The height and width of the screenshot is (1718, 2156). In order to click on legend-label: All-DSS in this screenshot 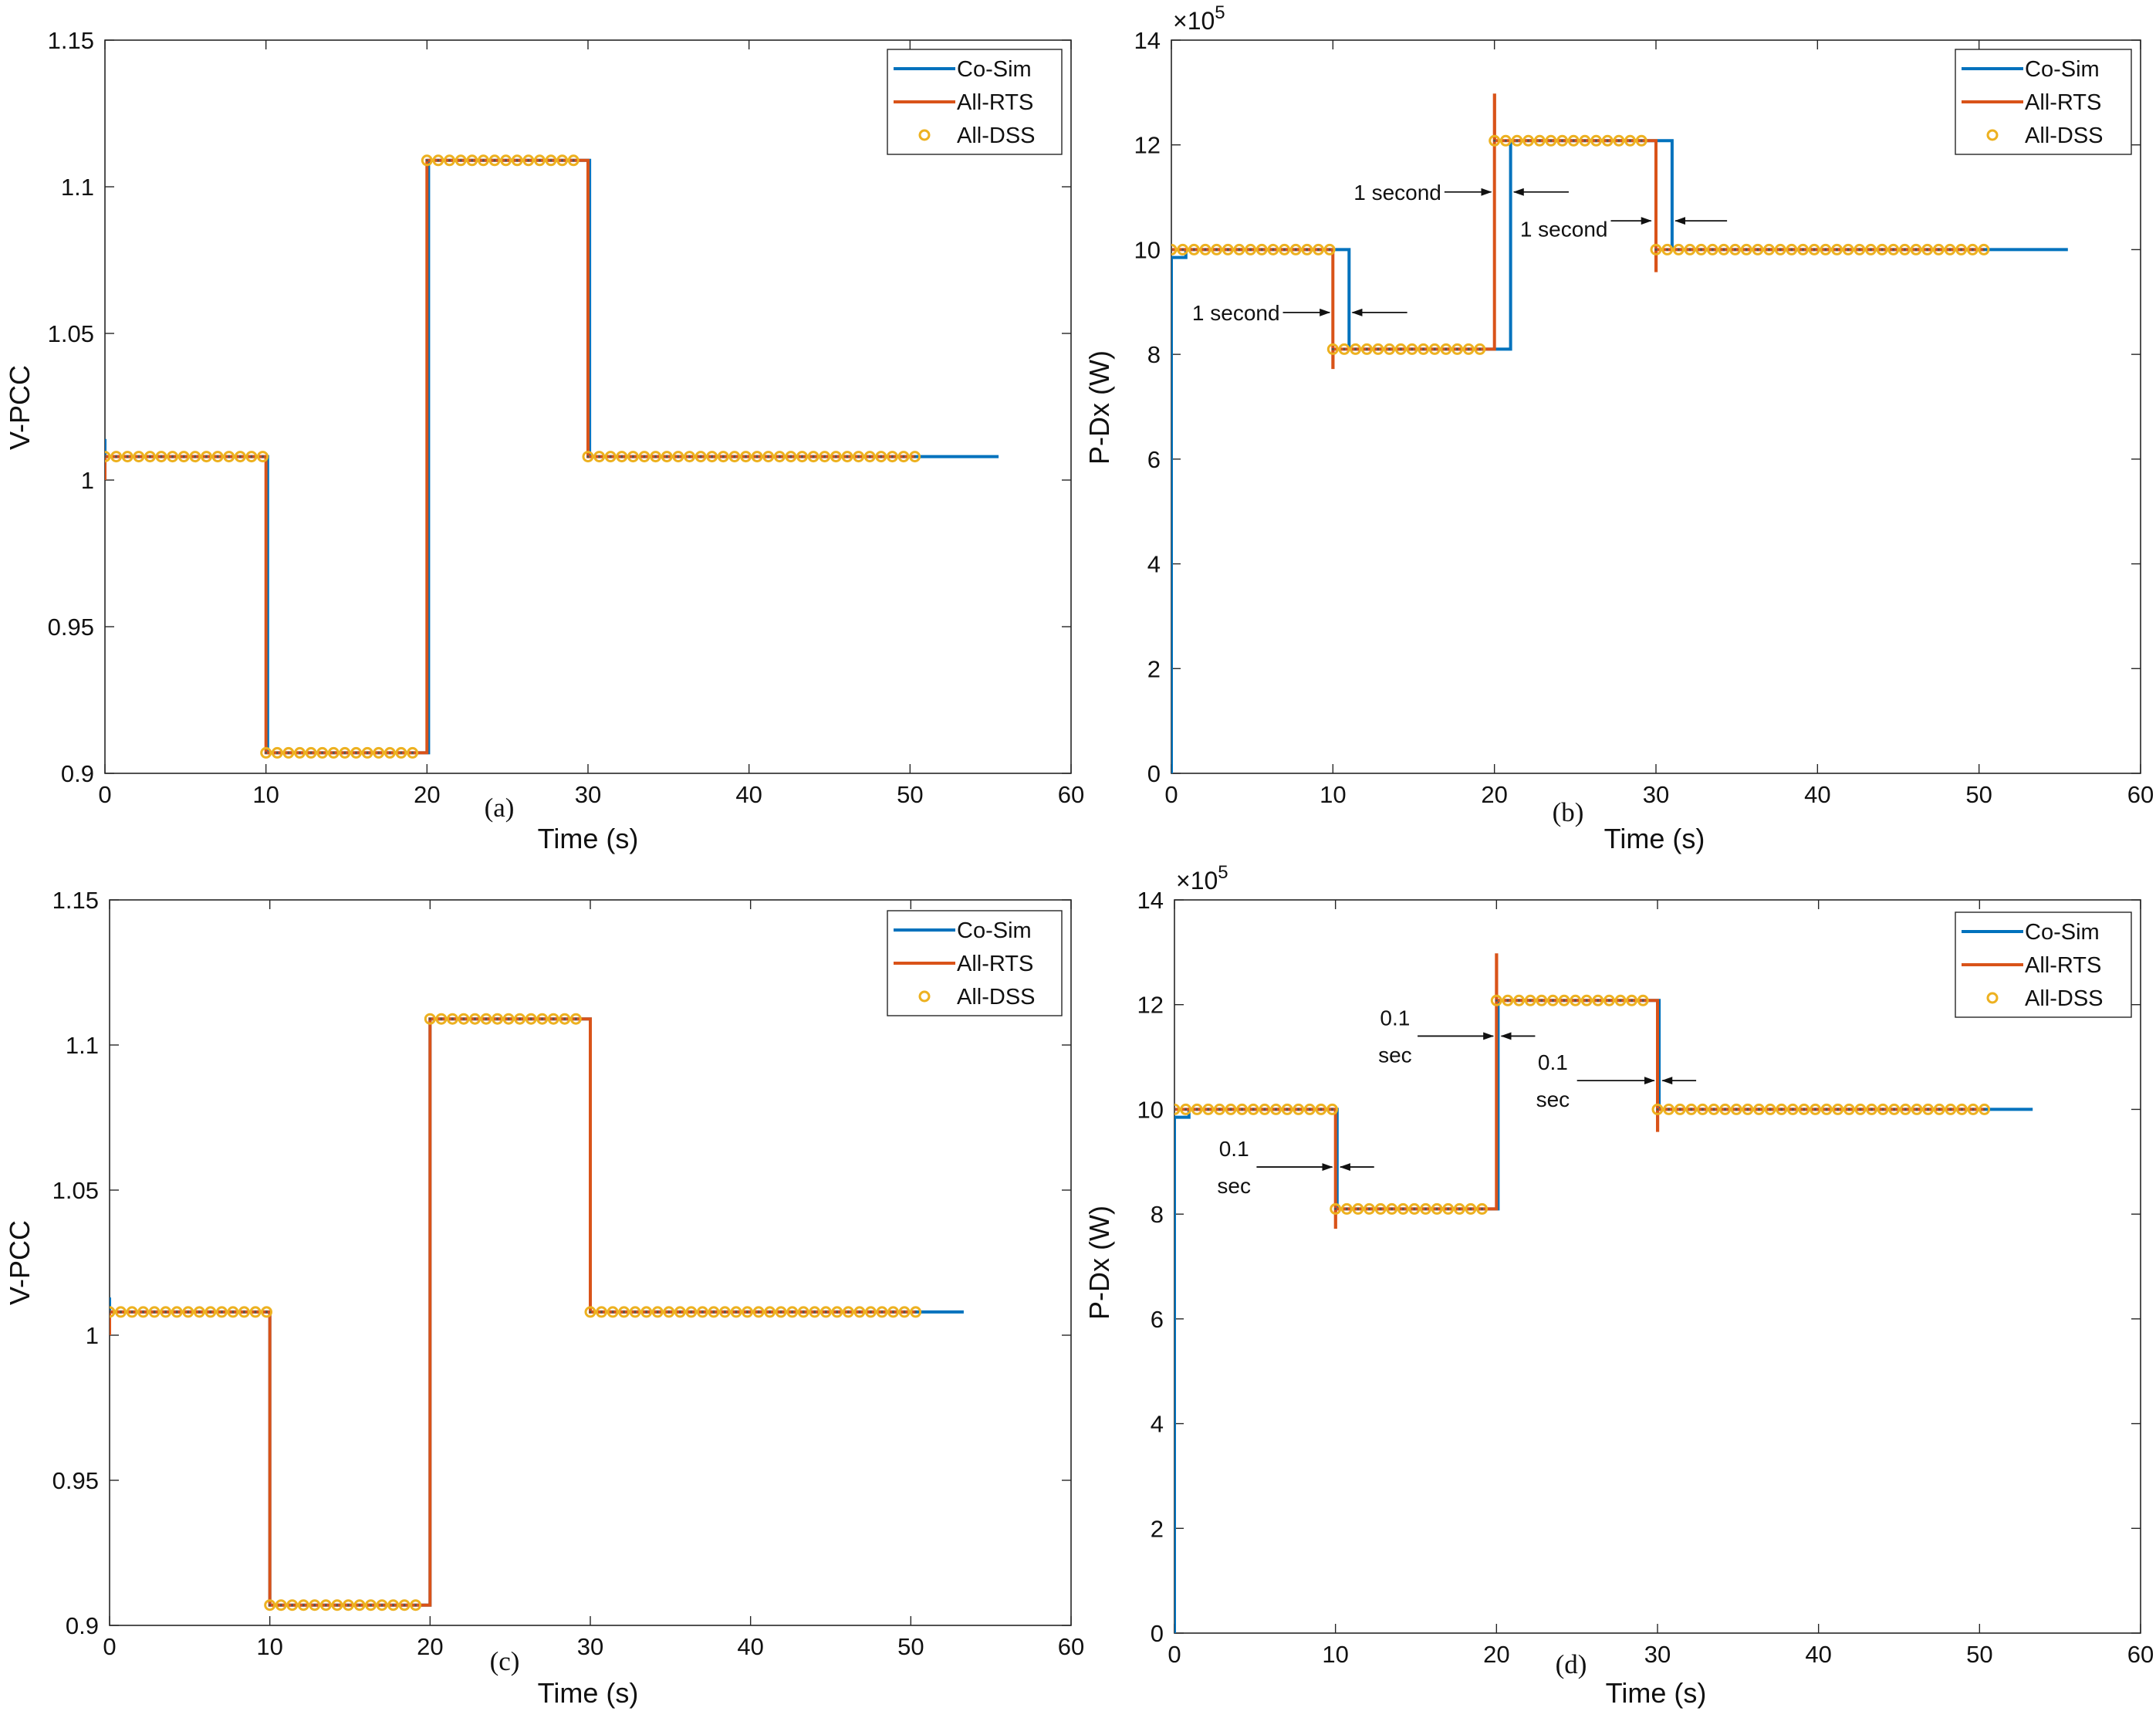, I will do `click(996, 997)`.